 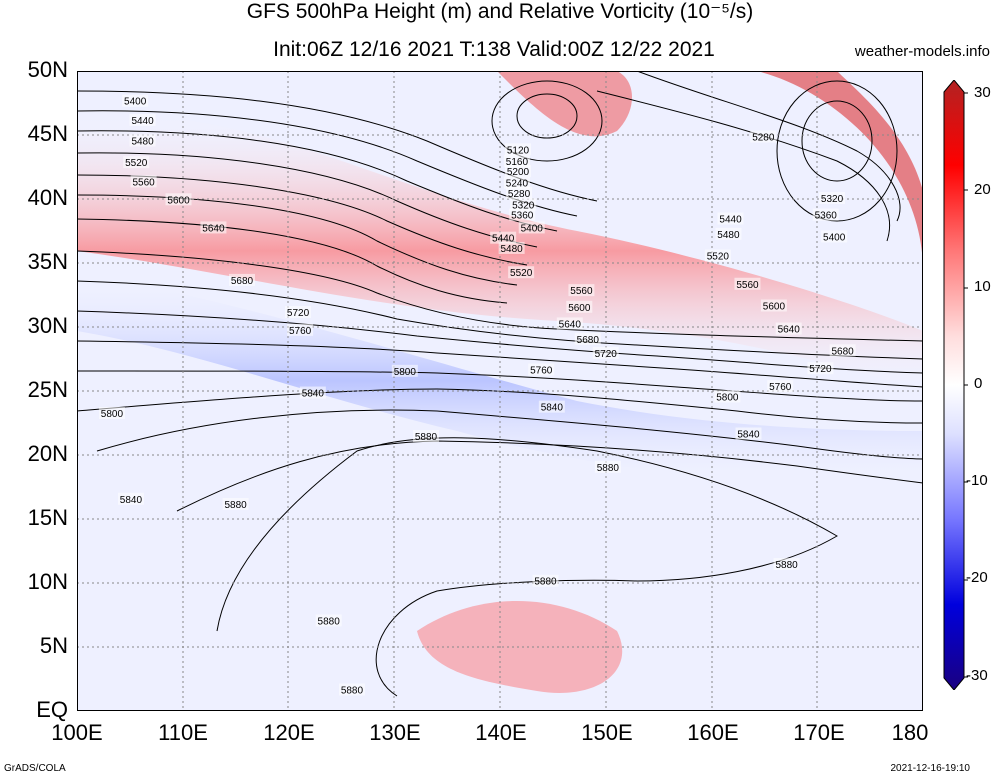 I want to click on contour-label: 5280, so click(x=763, y=138).